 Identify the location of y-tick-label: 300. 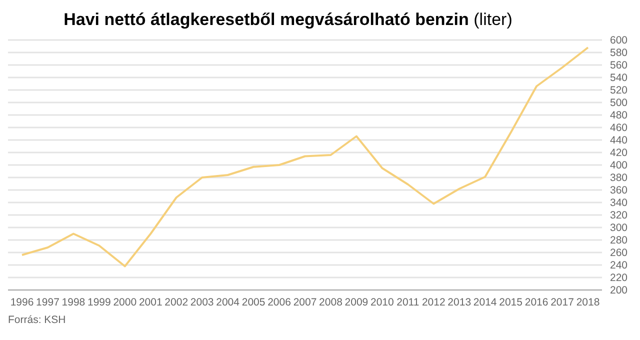
(619, 228).